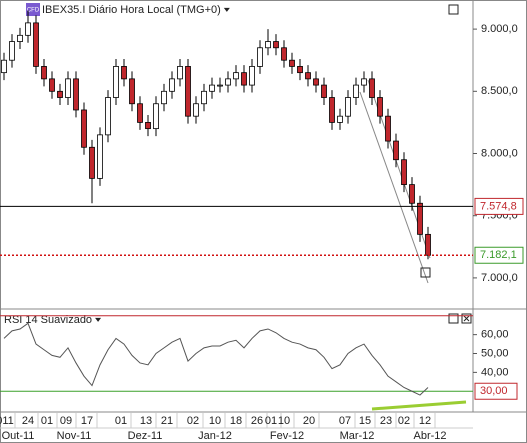 This screenshot has height=443, width=527. I want to click on cfd-icon-text: CFD, so click(33, 11).